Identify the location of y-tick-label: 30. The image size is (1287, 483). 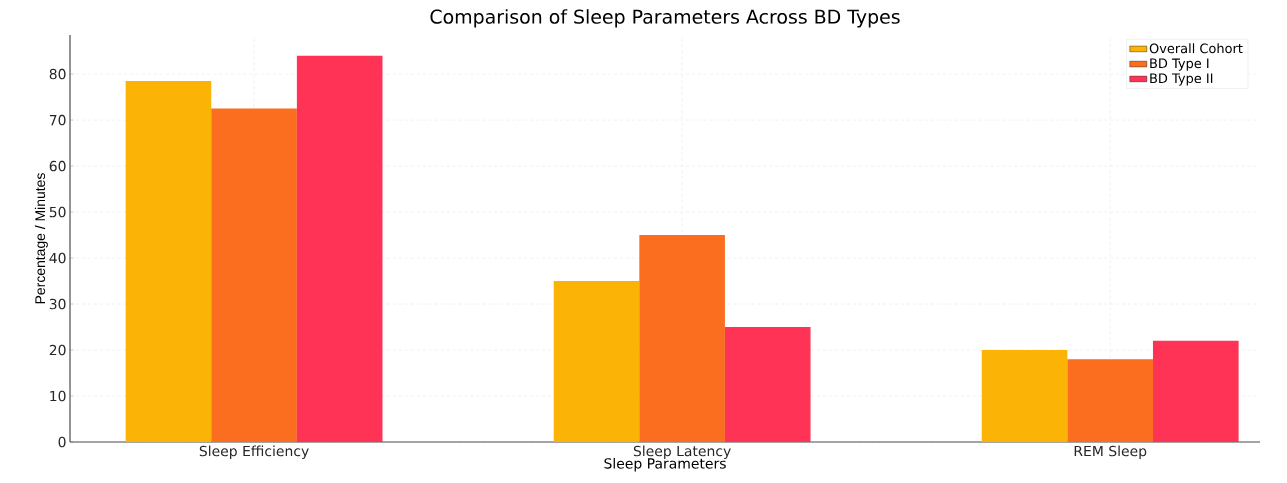
(57, 304).